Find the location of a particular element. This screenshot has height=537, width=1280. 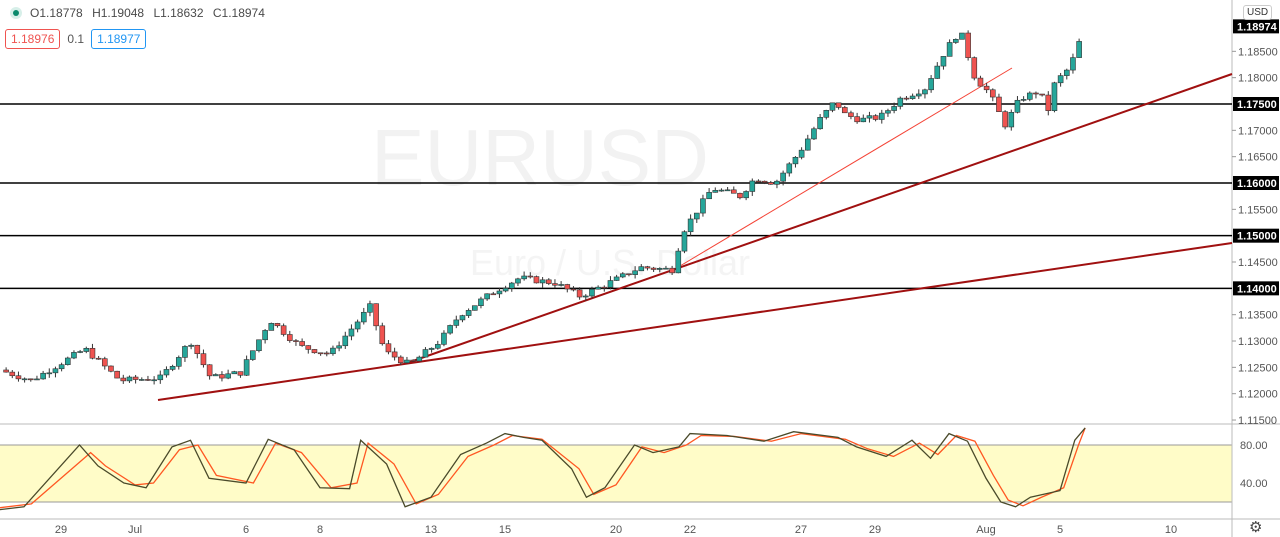

time-tick-label: 27 is located at coordinates (801, 530).